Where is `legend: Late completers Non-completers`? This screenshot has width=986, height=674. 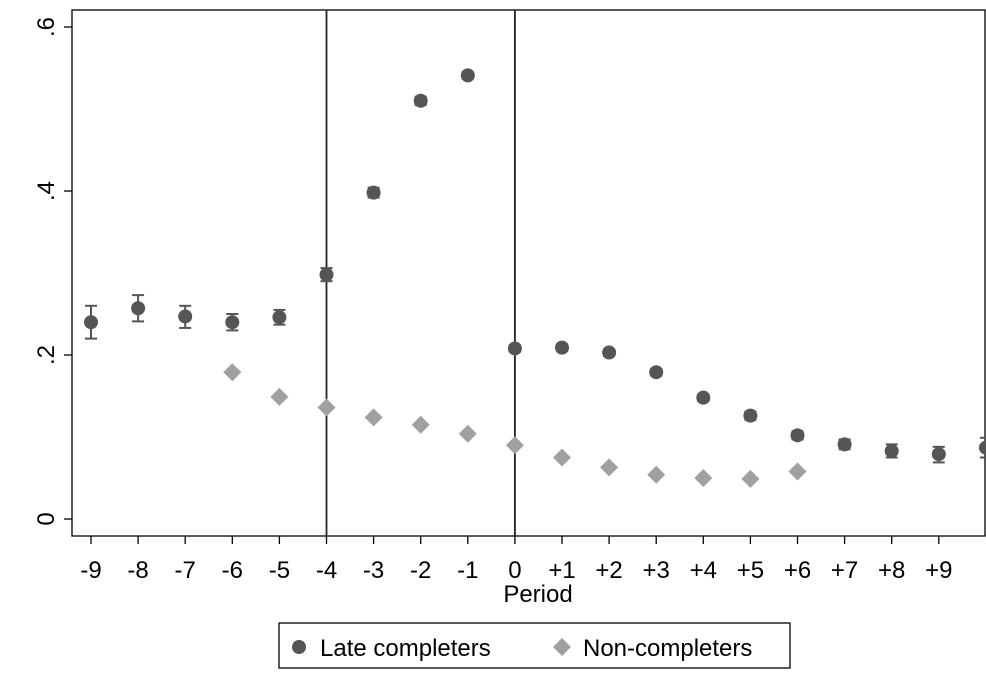
legend: Late completers Non-completers is located at coordinates (534, 645).